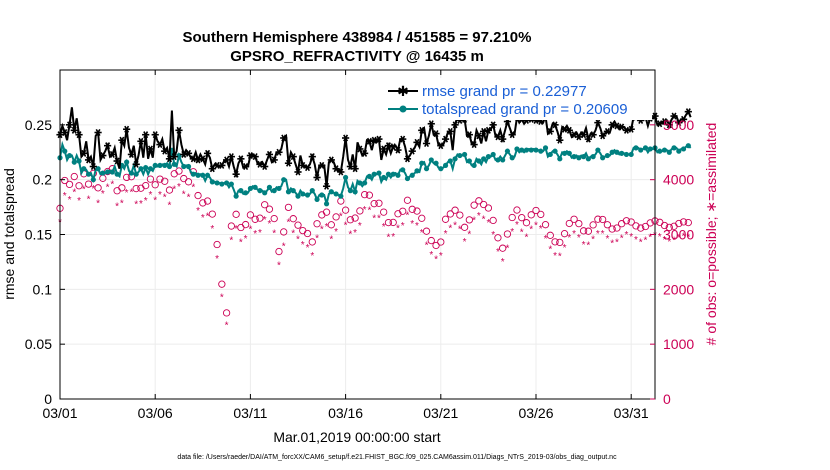 The width and height of the screenshot is (830, 470). What do you see at coordinates (678, 180) in the screenshot?
I see `y-tick-label-right: 4000` at bounding box center [678, 180].